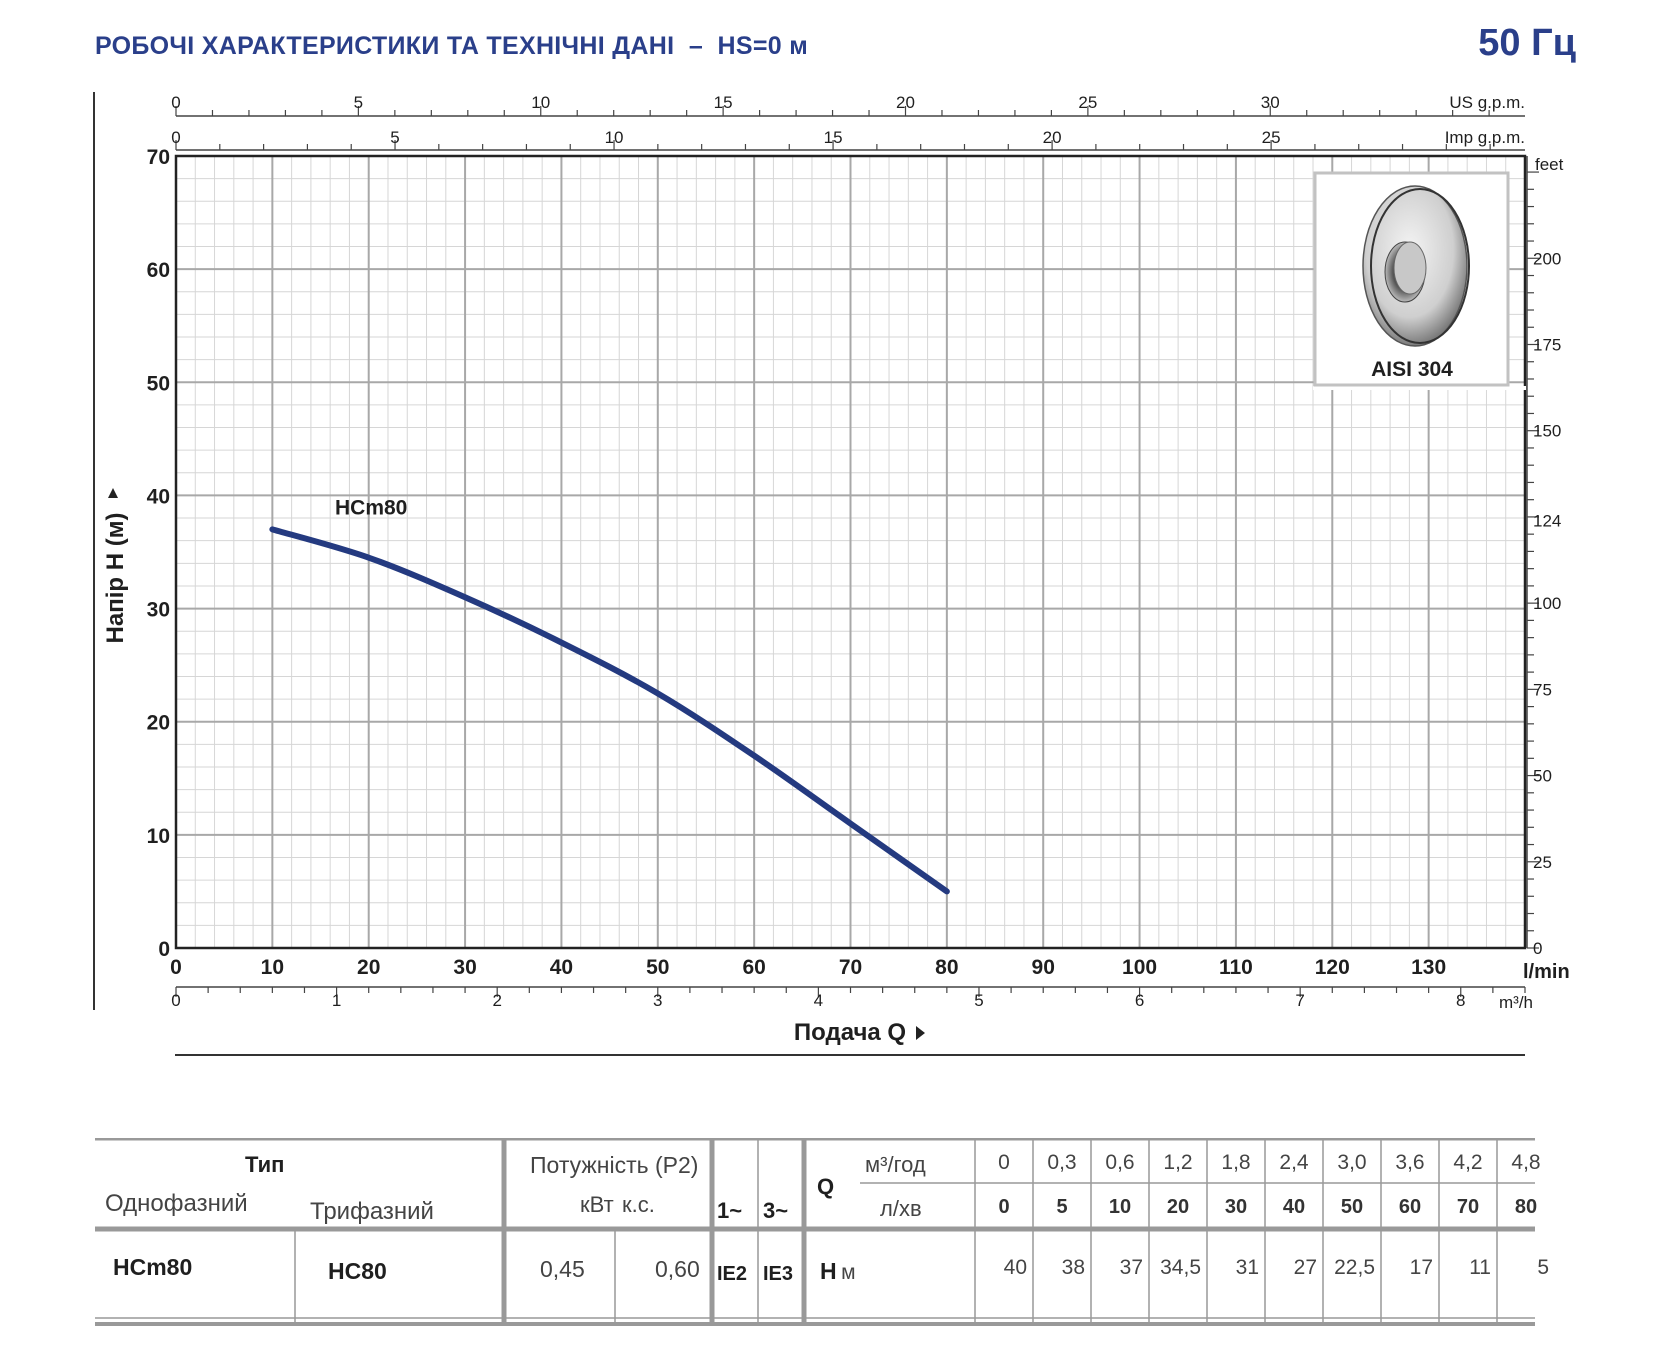  I want to click on impeller-hub-face, so click(1410, 268).